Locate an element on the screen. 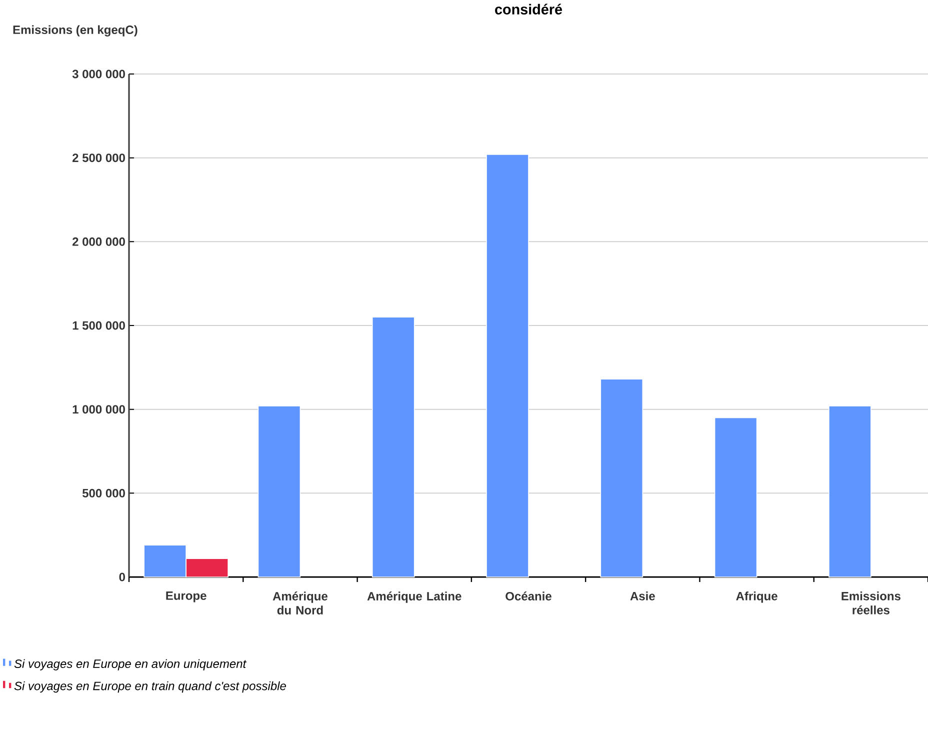 Image resolution: width=928 pixels, height=729 pixels. x-tick-label: Amérique du Nord is located at coordinates (300, 603).